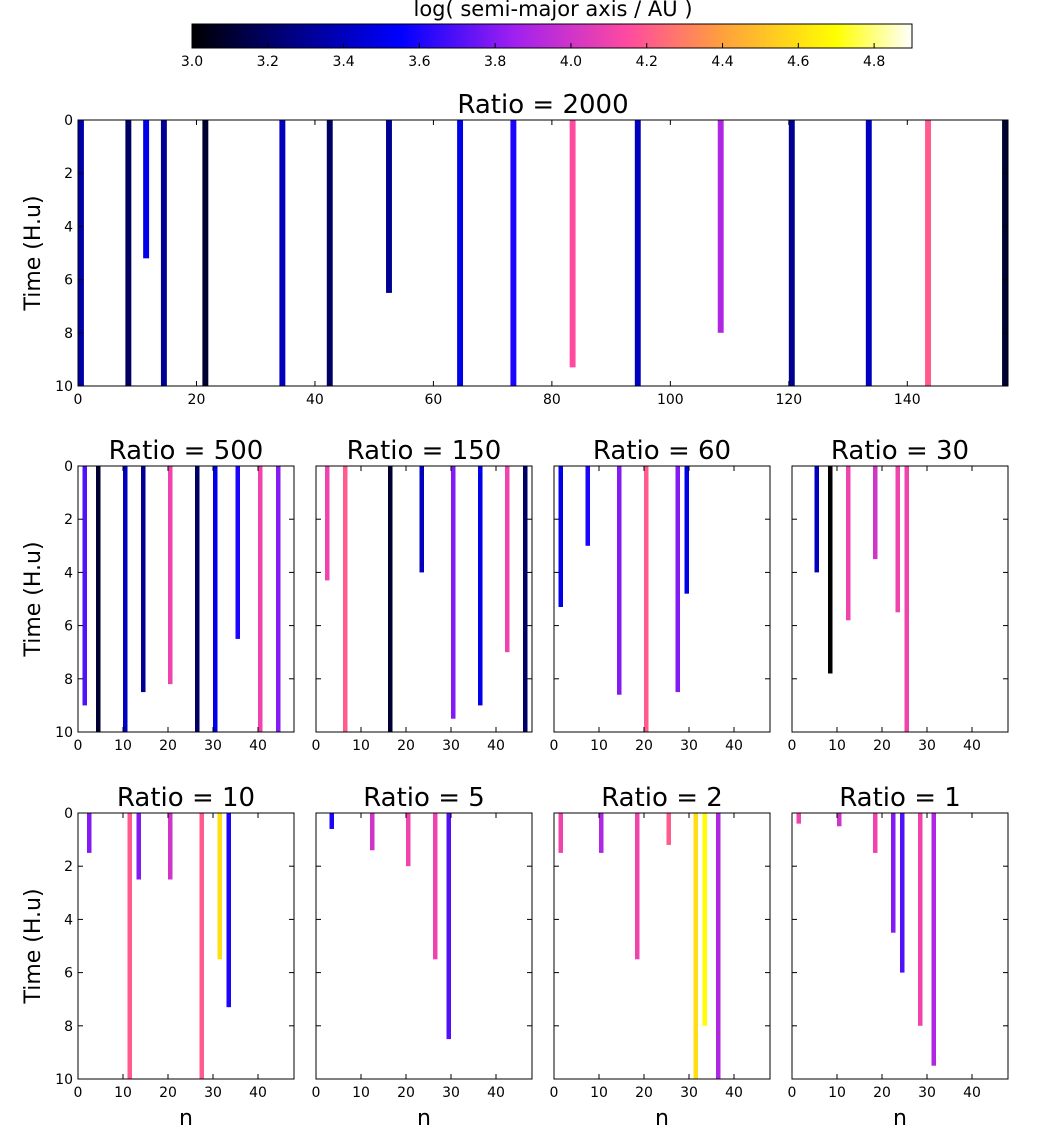 This screenshot has height=1146, width=1041. Describe the element at coordinates (552, 10) in the screenshot. I see `colorbar-label: log( semi-major axis / AU )` at that location.